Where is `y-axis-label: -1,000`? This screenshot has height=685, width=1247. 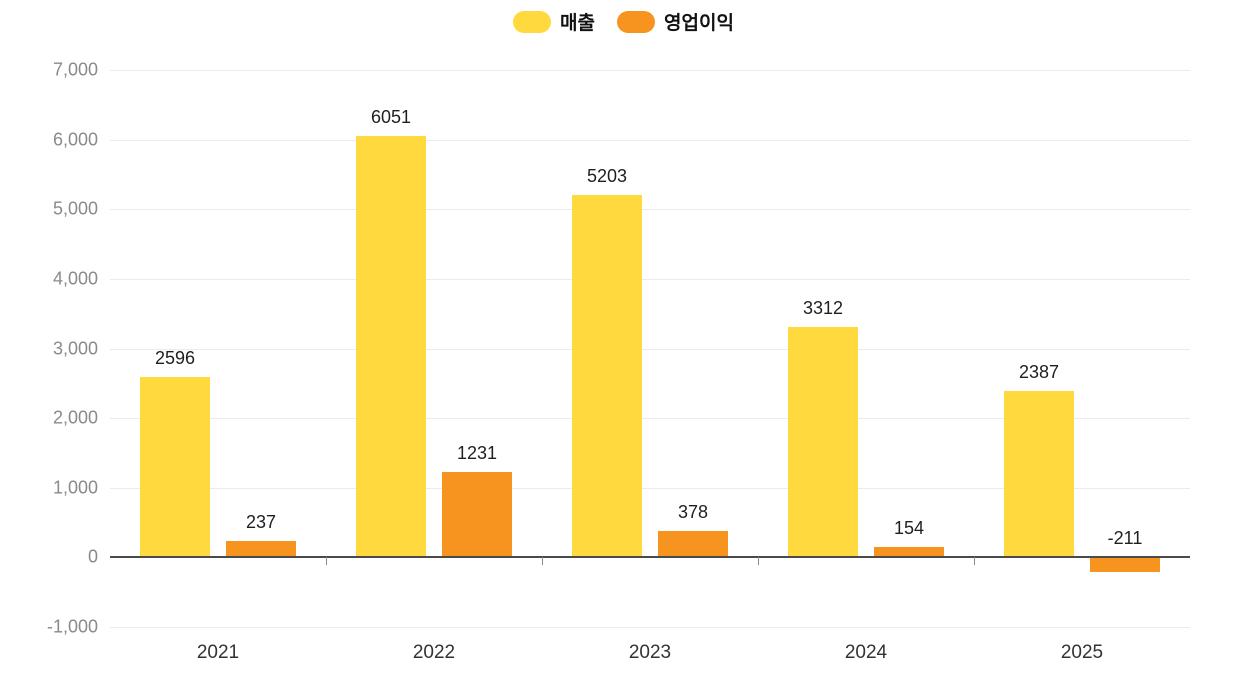
y-axis-label: -1,000 is located at coordinates (72, 626).